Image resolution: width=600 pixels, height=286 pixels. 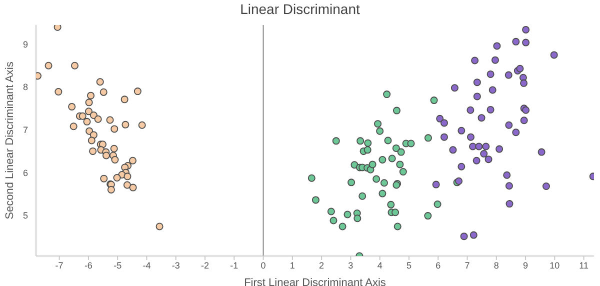 I want to click on x-tick-label: 11, so click(x=583, y=265).